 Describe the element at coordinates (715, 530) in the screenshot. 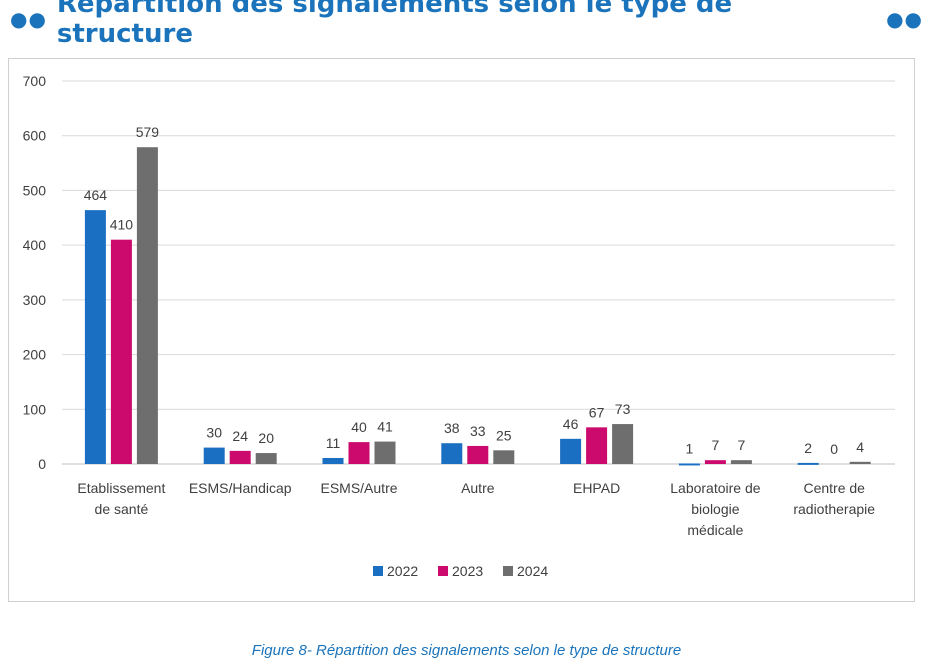

I see `x-tick-label: médicale` at that location.